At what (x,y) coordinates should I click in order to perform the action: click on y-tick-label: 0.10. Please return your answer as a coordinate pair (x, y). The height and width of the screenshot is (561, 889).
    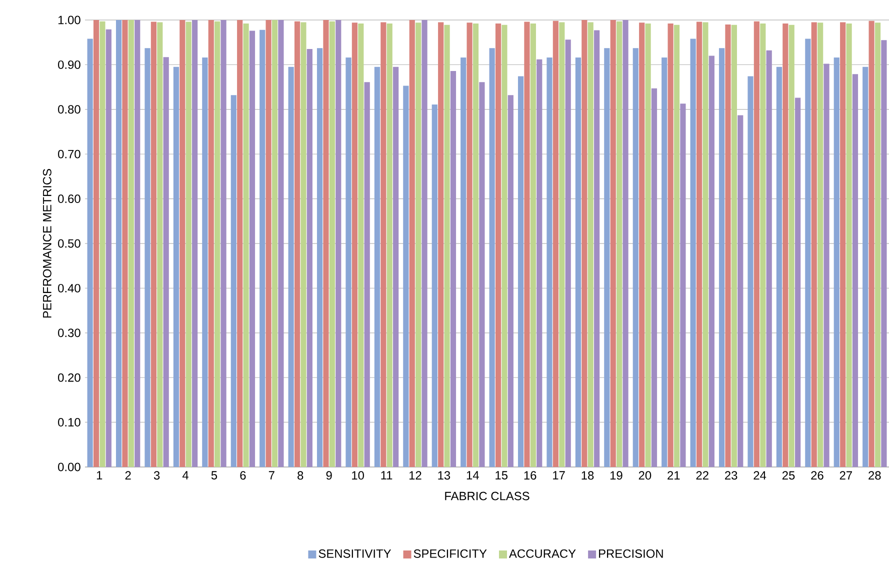
    Looking at the image, I should click on (69, 422).